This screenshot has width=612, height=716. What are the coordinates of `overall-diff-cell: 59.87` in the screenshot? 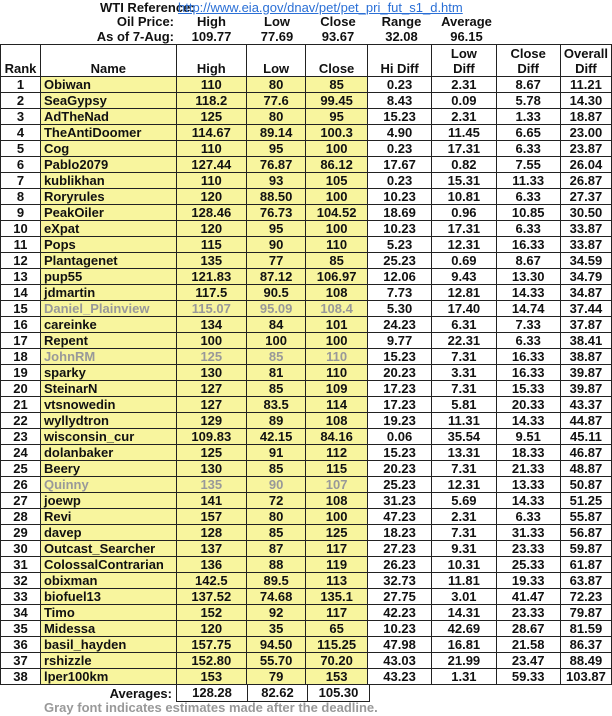 It's located at (585, 548).